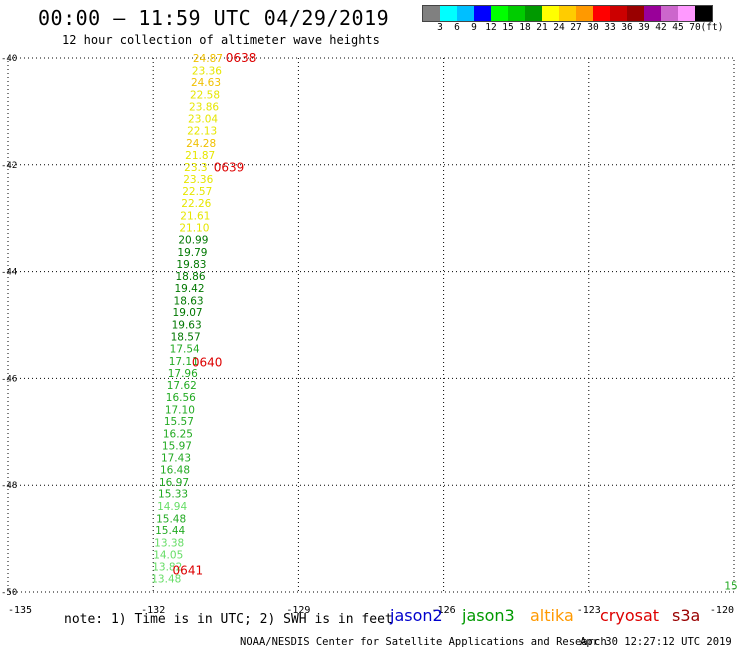 The width and height of the screenshot is (740, 650). What do you see at coordinates (173, 495) in the screenshot?
I see `wave-height-value: 15.33` at bounding box center [173, 495].